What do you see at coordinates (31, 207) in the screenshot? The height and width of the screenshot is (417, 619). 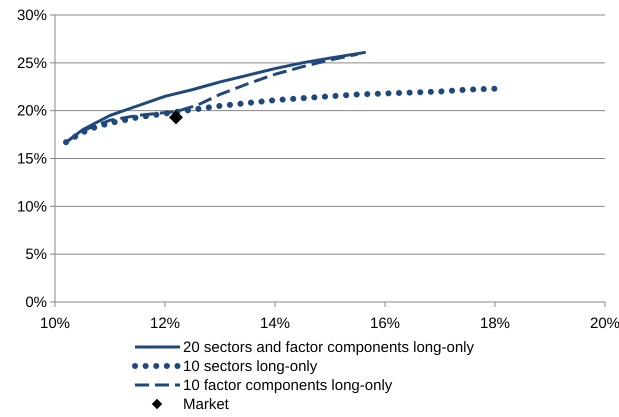 I see `y-tick-label: 10%` at bounding box center [31, 207].